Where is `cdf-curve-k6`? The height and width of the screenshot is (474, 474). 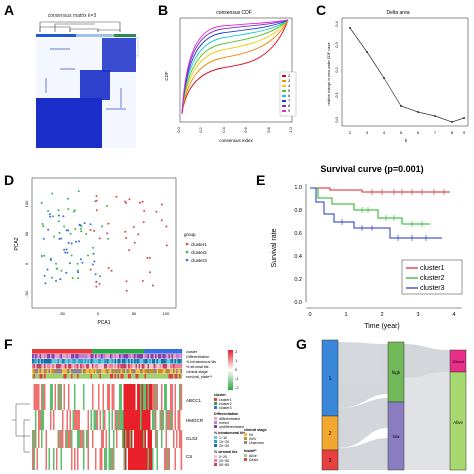
cdf-curve-k6 is located at coordinates (235, 67).